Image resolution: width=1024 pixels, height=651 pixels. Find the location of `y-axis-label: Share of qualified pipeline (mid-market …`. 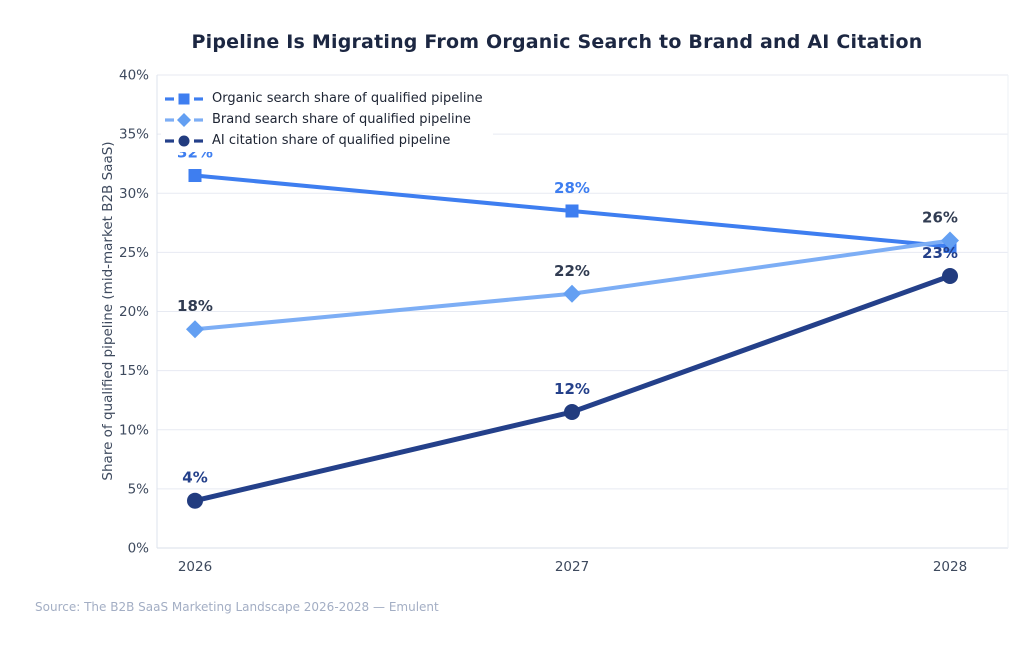

y-axis-label: Share of qualified pipeline (mid-market … is located at coordinates (108, 311).